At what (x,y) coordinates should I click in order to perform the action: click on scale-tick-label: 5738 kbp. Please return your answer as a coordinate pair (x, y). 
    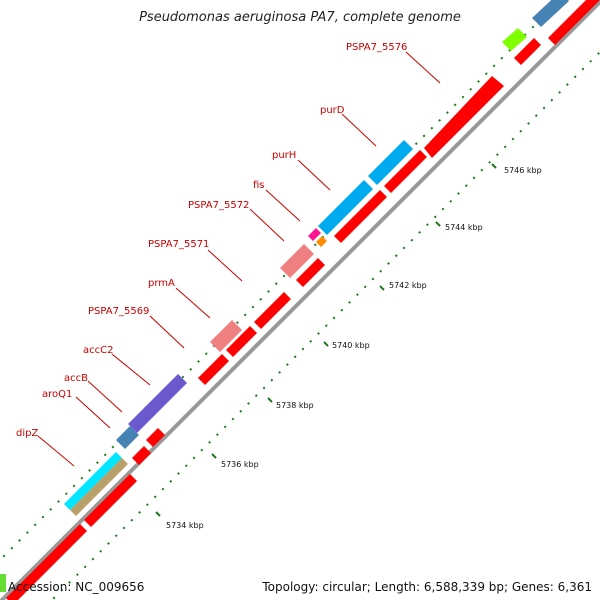
    Looking at the image, I should click on (295, 405).